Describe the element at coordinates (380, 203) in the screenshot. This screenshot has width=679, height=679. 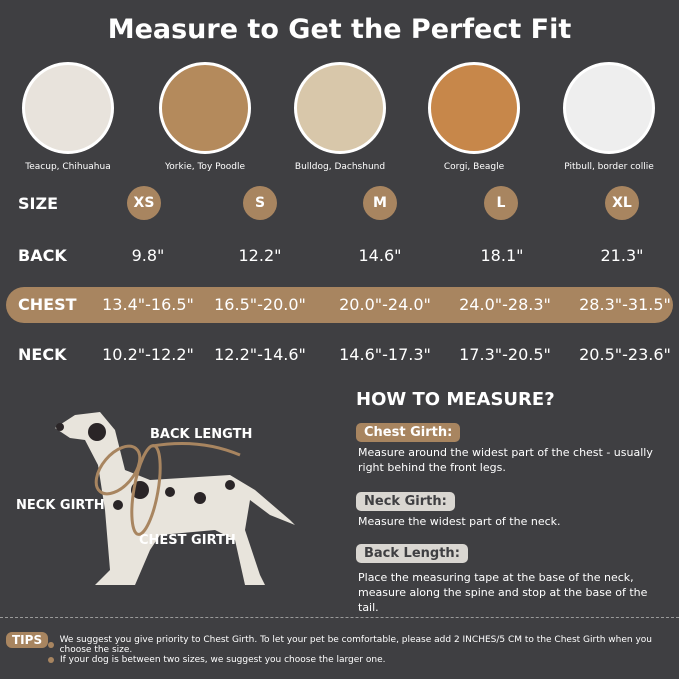
I see `size-badge: M` at that location.